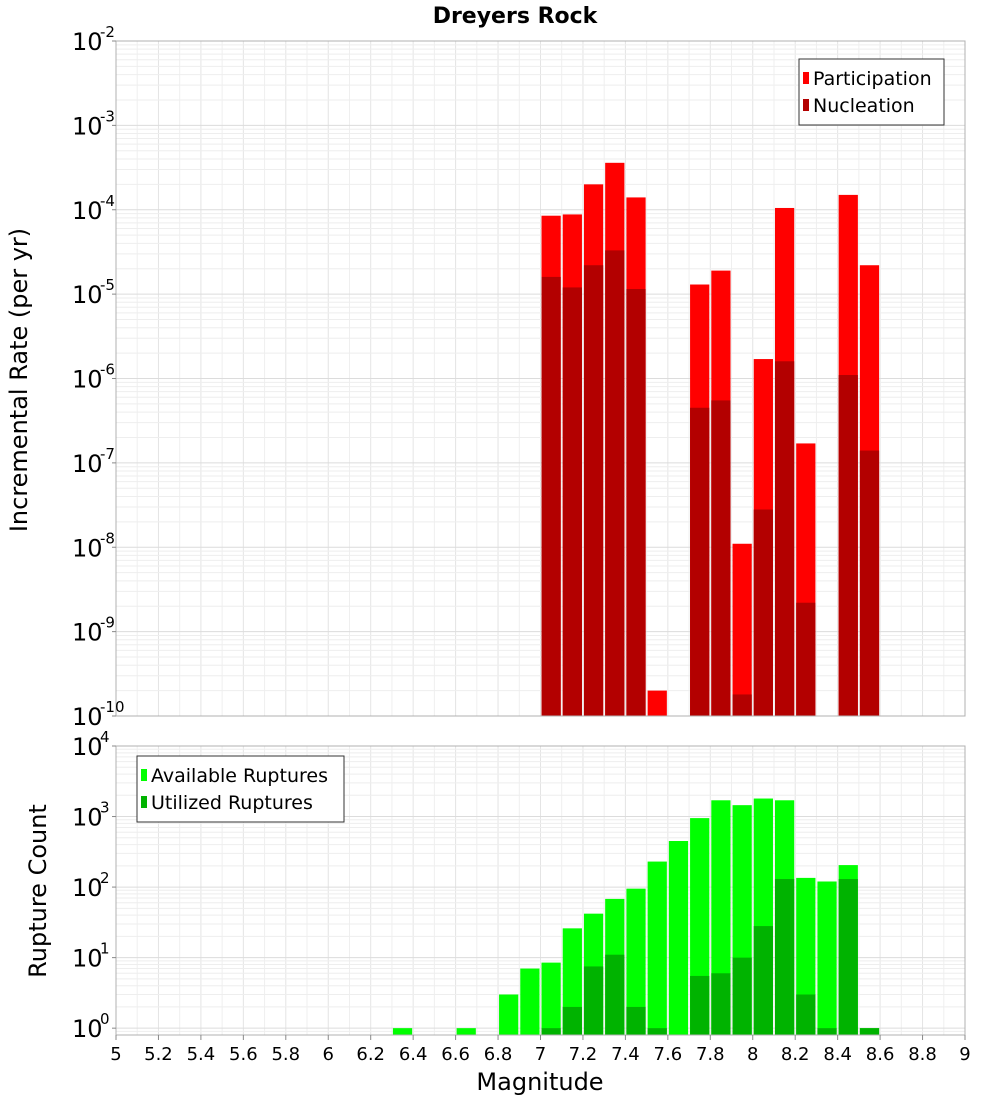 The image size is (1000, 1100). I want to click on top-legend: Participation Nucleation, so click(871, 92).